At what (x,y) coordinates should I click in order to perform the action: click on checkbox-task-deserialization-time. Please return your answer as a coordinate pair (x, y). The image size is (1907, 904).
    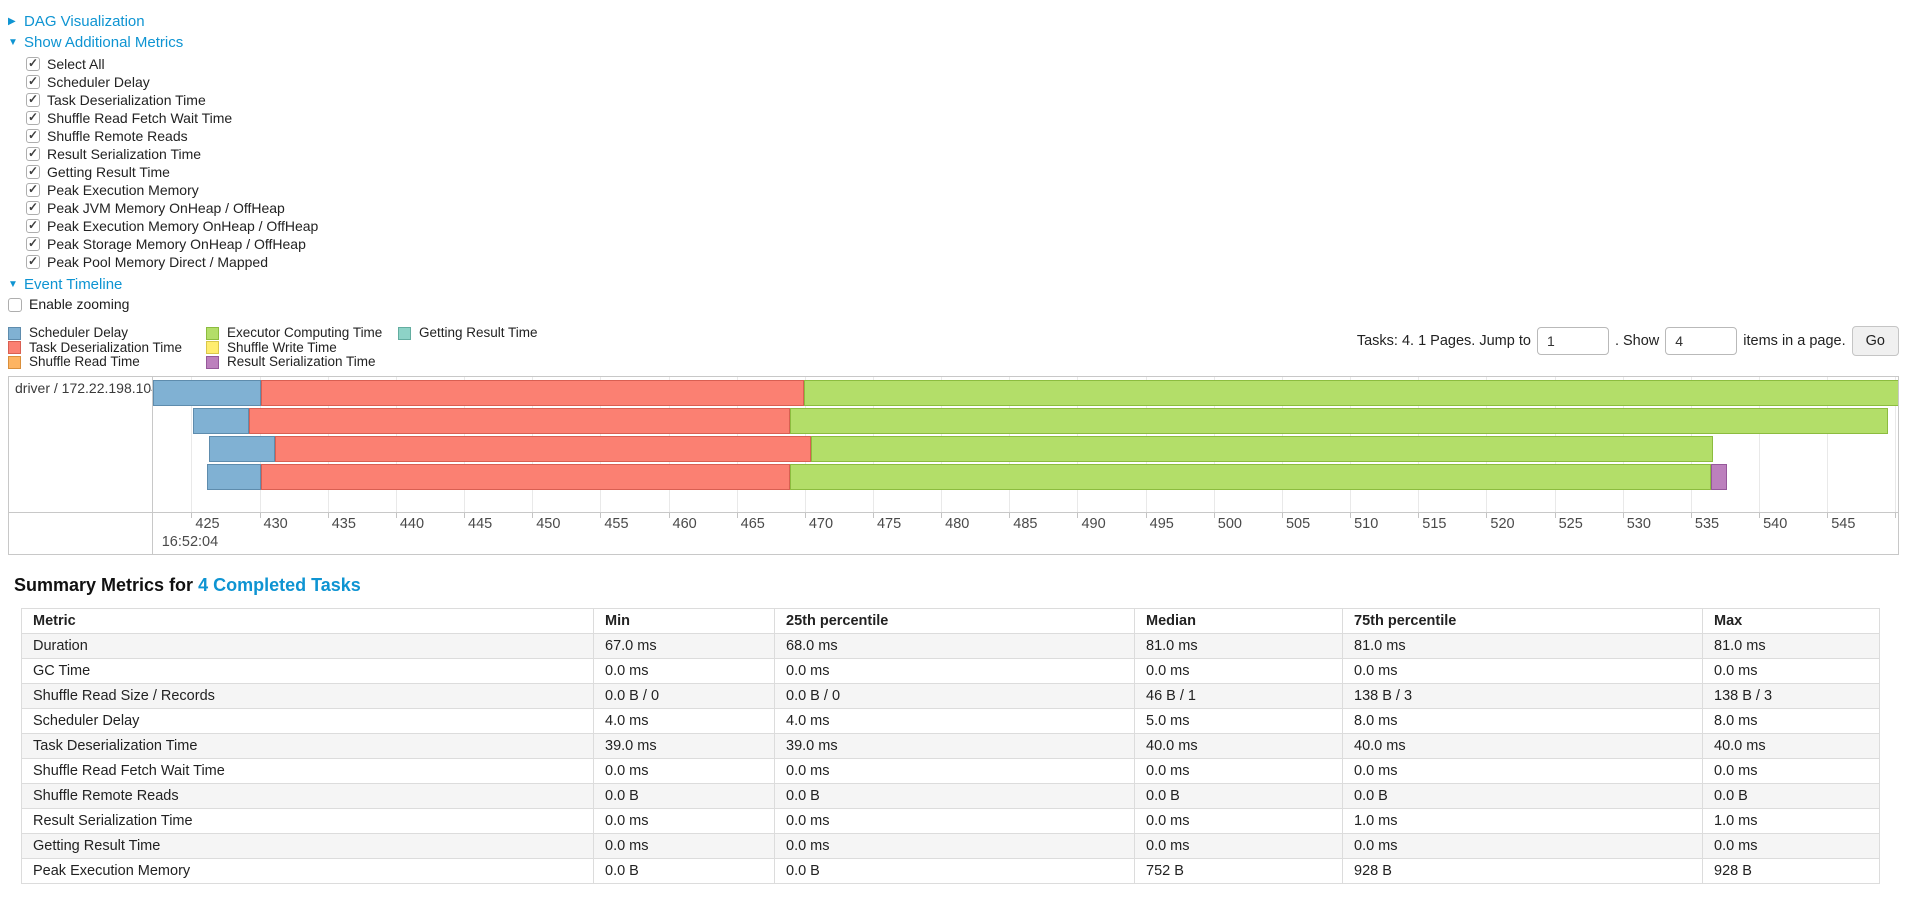
    Looking at the image, I should click on (33, 99).